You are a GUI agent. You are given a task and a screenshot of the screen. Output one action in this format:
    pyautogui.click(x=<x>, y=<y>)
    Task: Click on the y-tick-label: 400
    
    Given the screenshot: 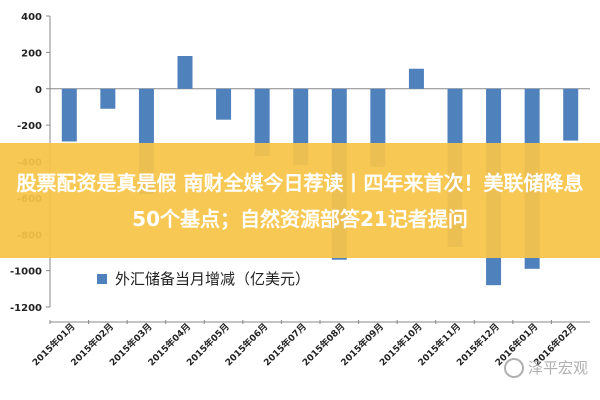 What is the action you would take?
    pyautogui.click(x=31, y=17)
    